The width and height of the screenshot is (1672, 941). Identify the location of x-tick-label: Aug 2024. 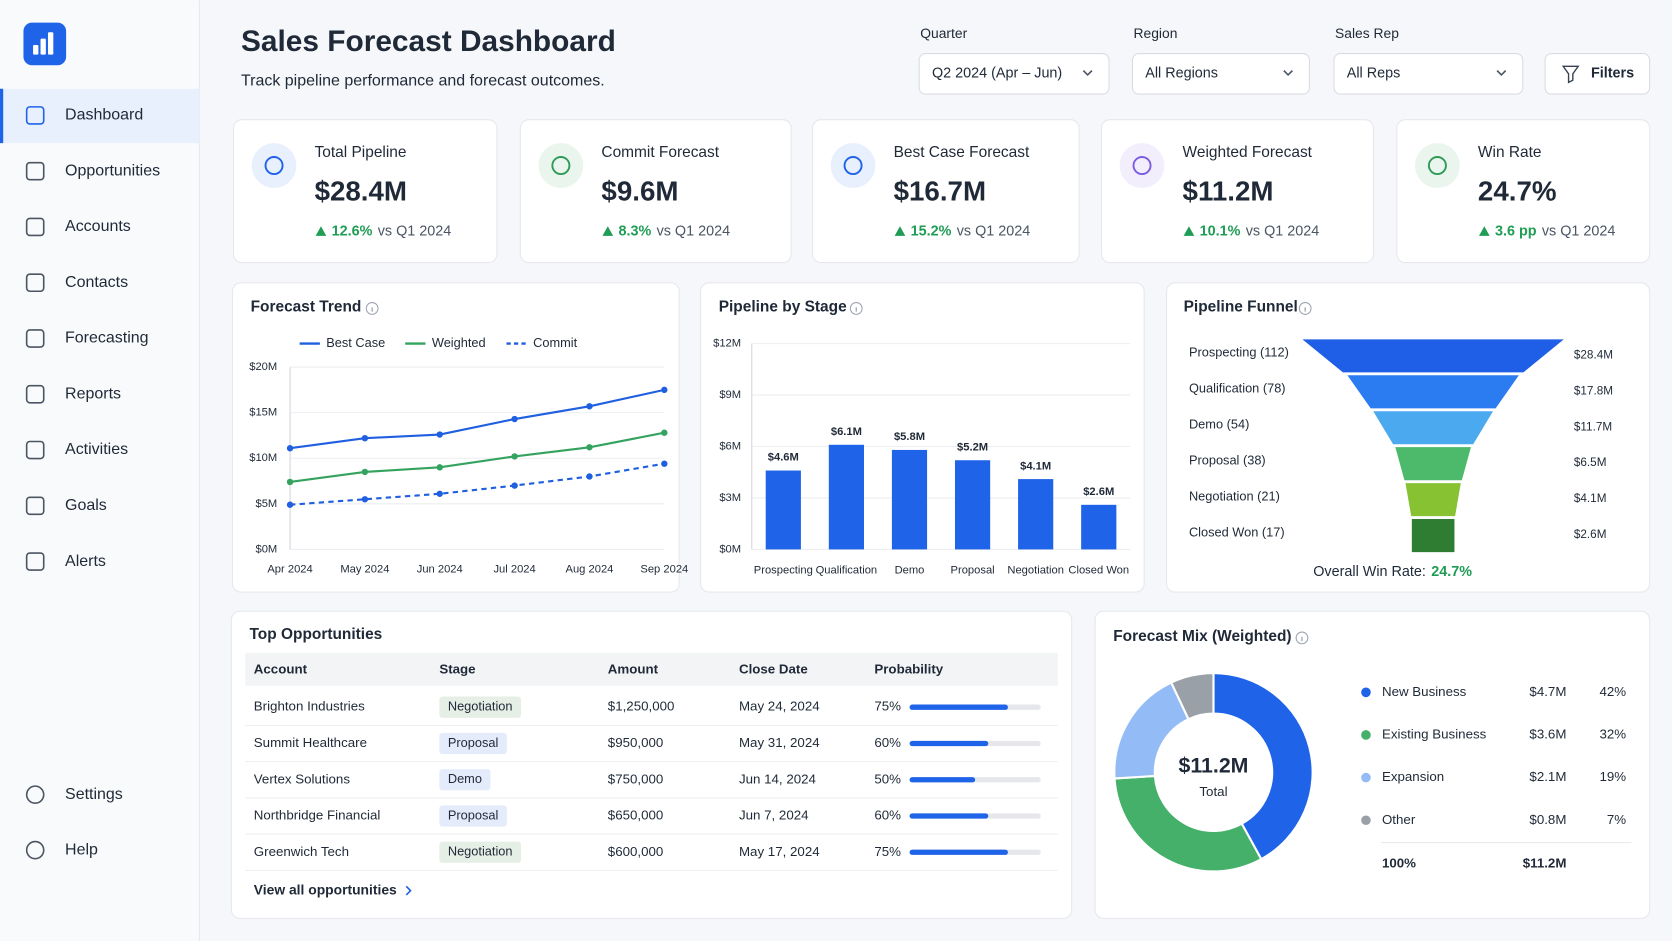
(590, 570).